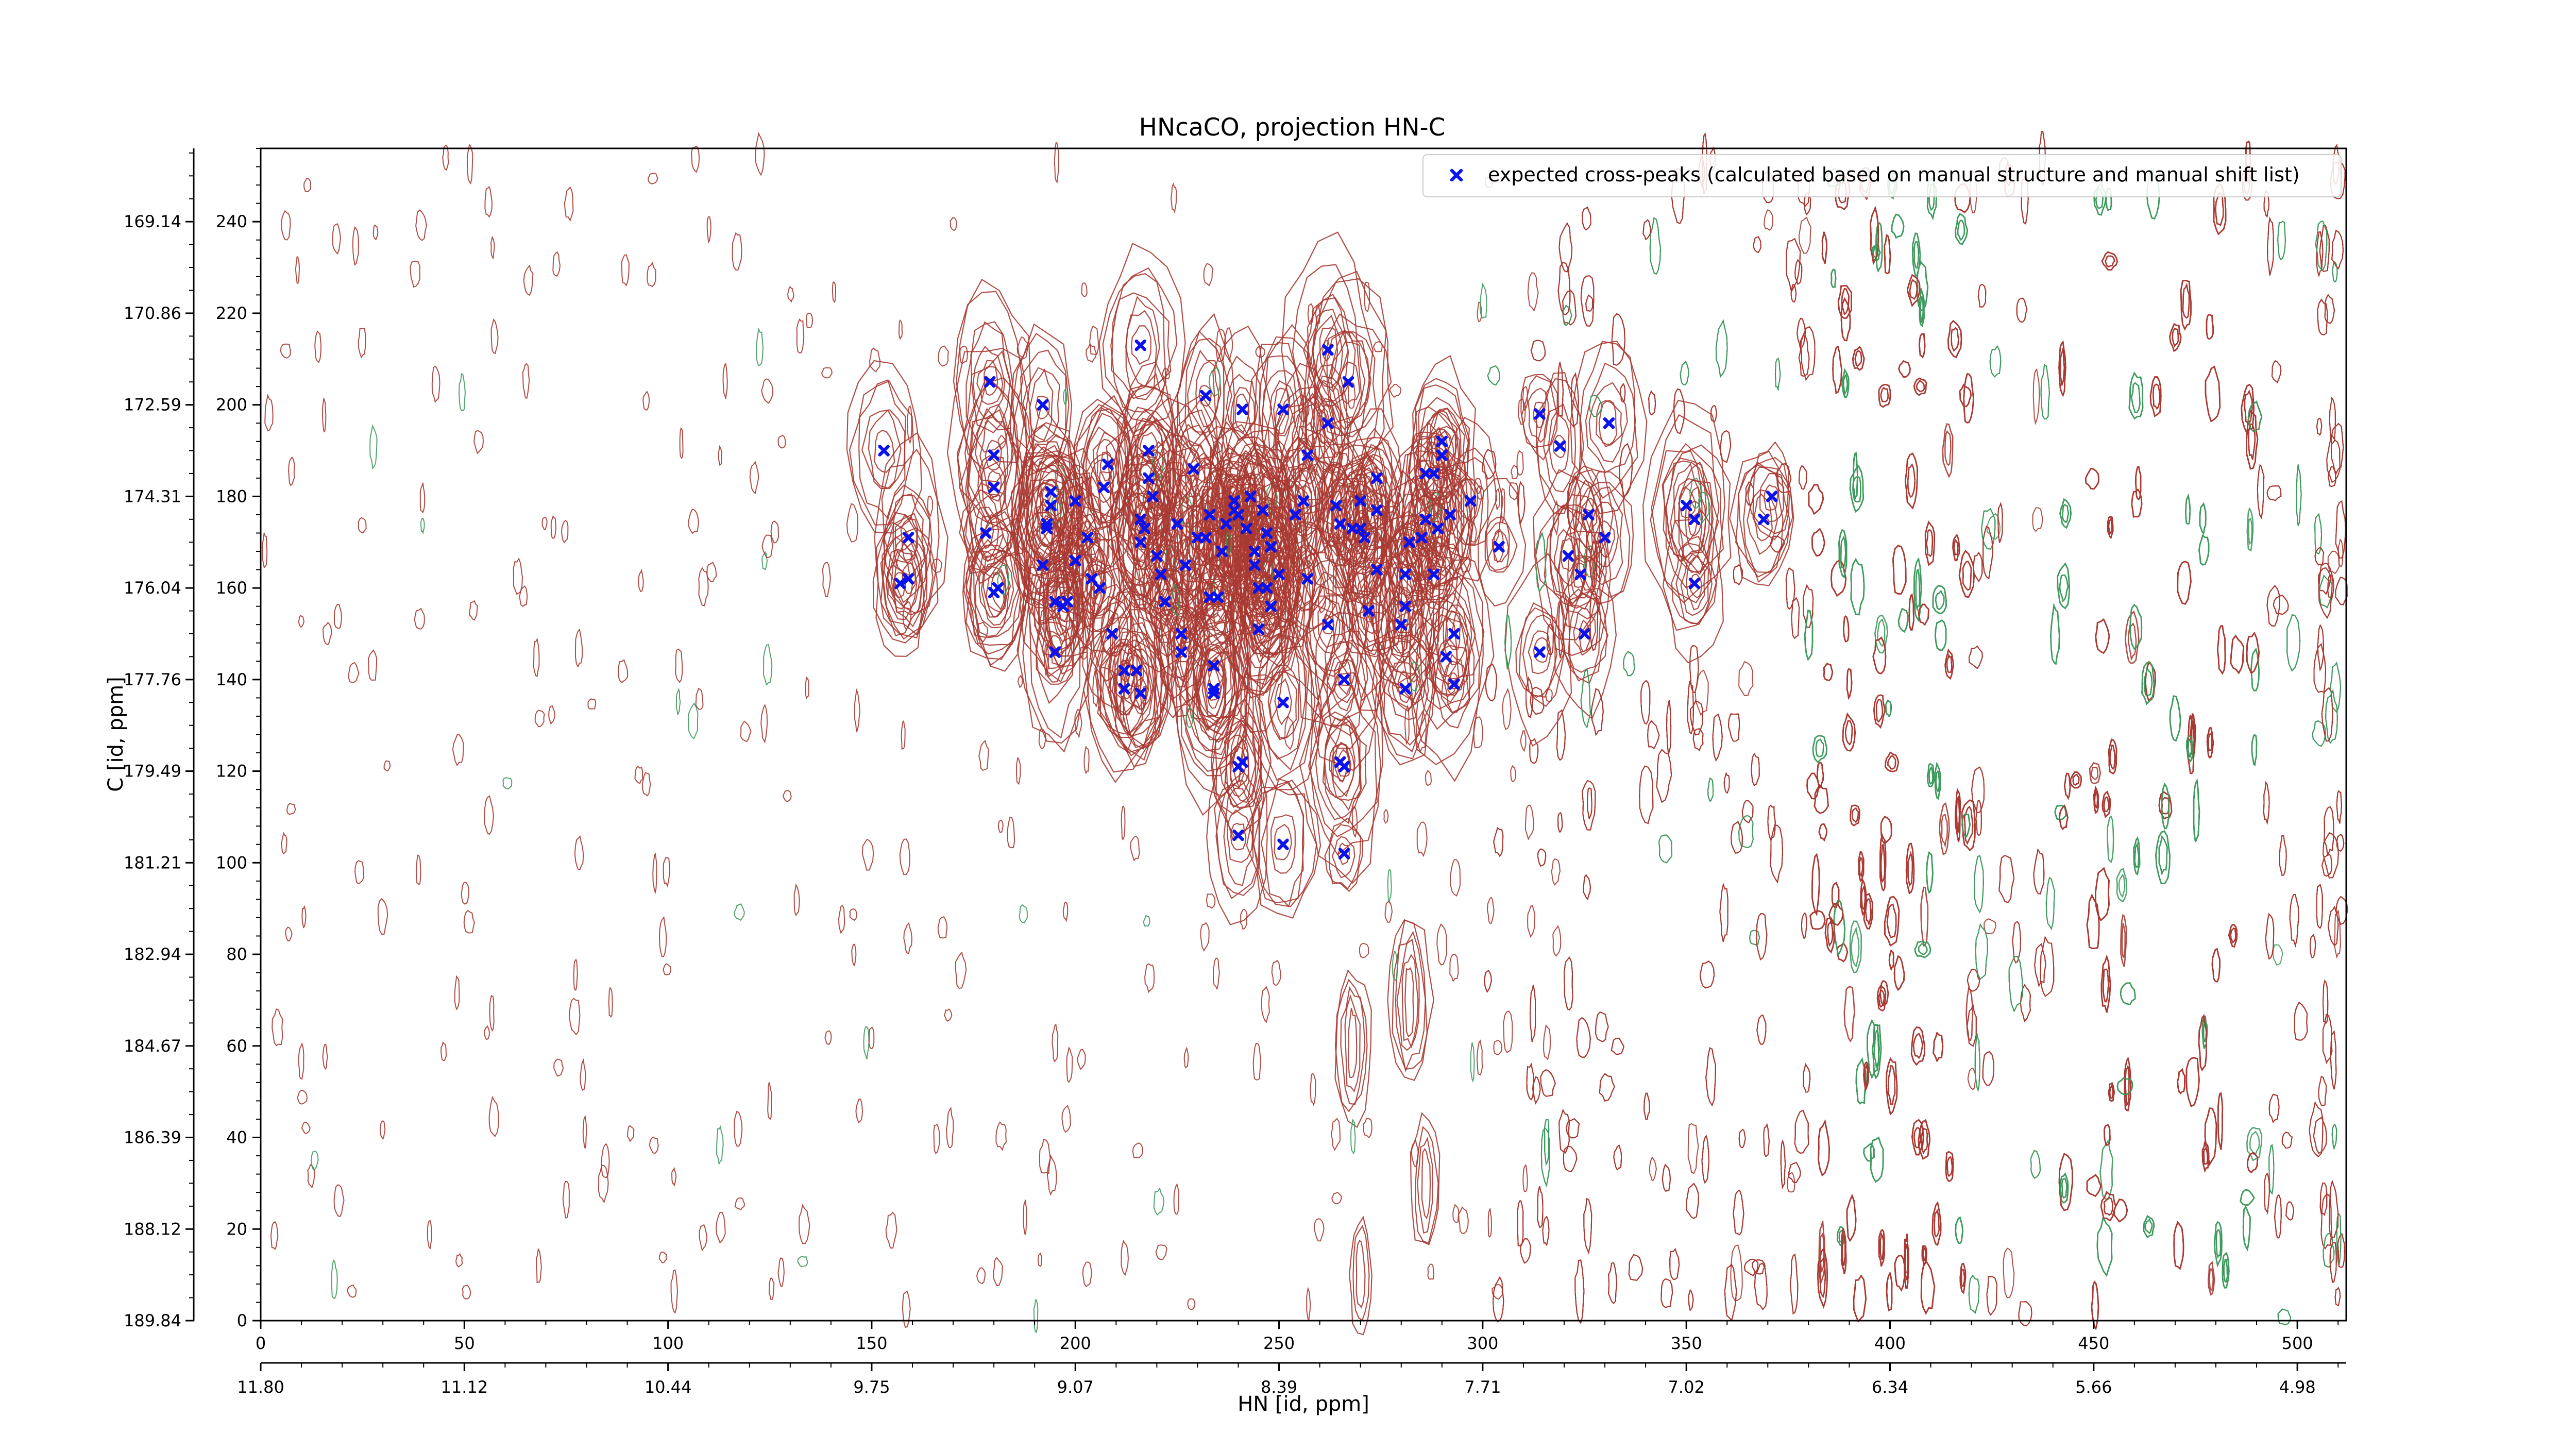 The width and height of the screenshot is (2576, 1451). What do you see at coordinates (152, 496) in the screenshot?
I see `ppm-y-tick-label: 174.31` at bounding box center [152, 496].